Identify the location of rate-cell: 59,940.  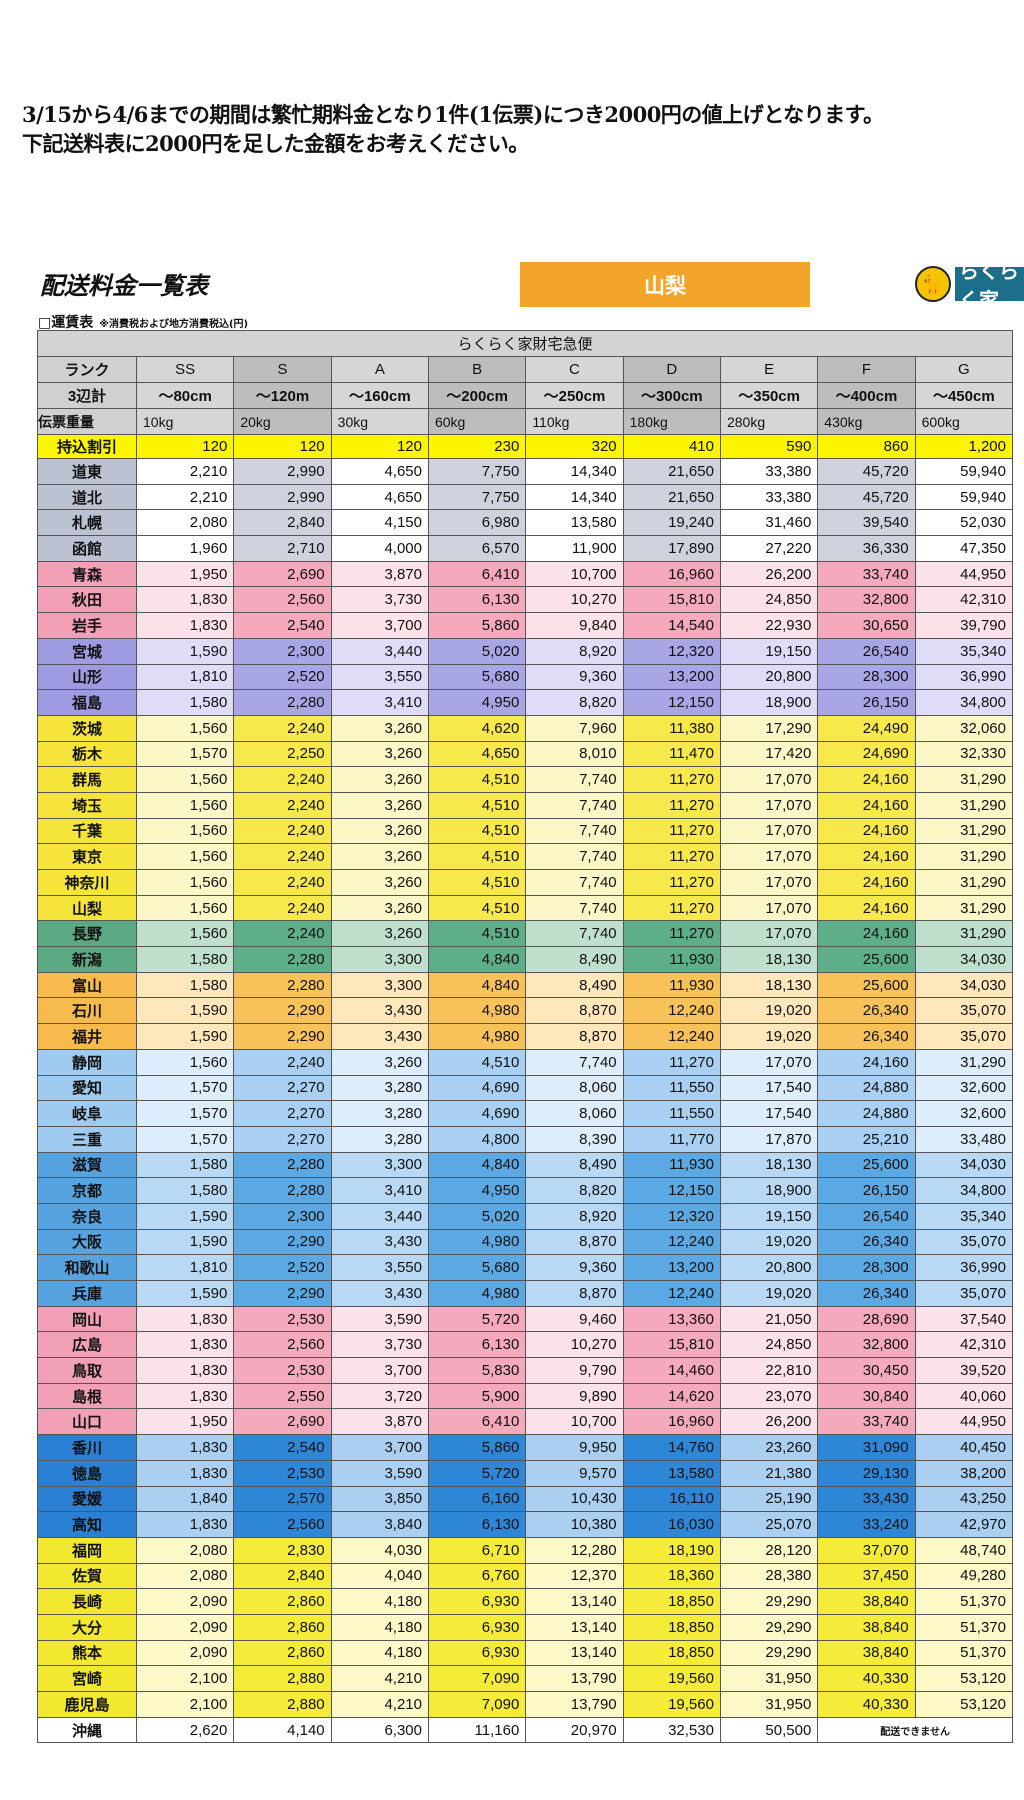
(964, 497).